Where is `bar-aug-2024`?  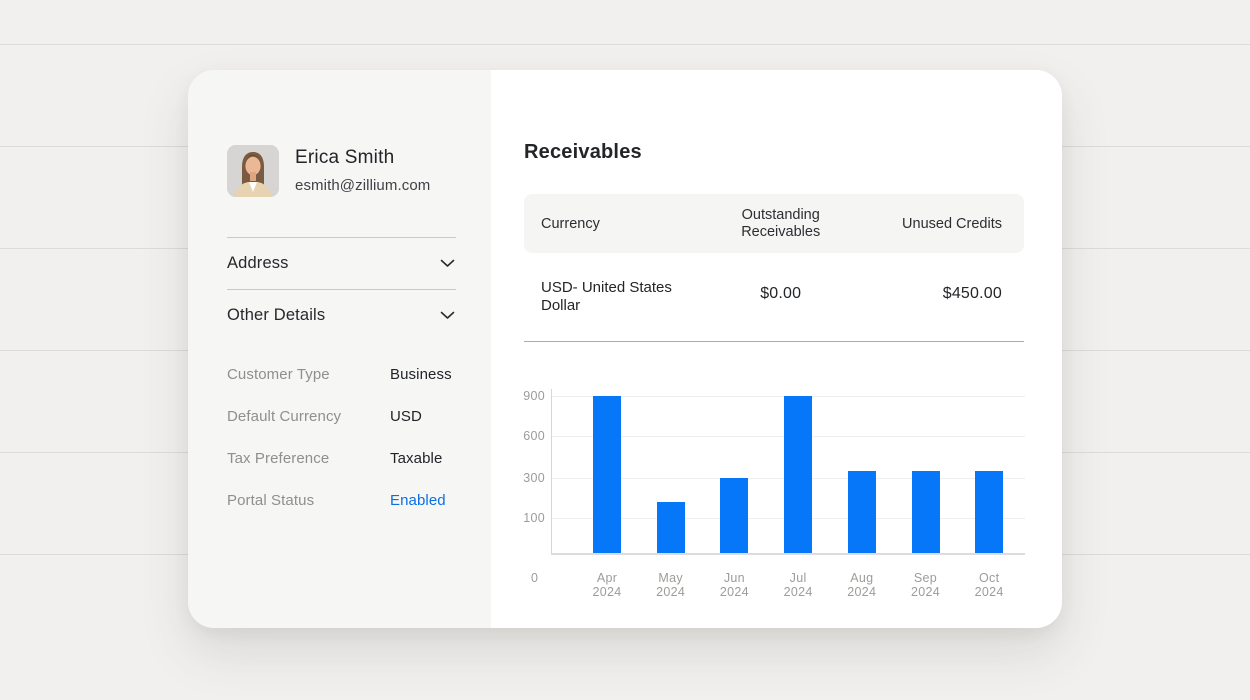 bar-aug-2024 is located at coordinates (861, 512).